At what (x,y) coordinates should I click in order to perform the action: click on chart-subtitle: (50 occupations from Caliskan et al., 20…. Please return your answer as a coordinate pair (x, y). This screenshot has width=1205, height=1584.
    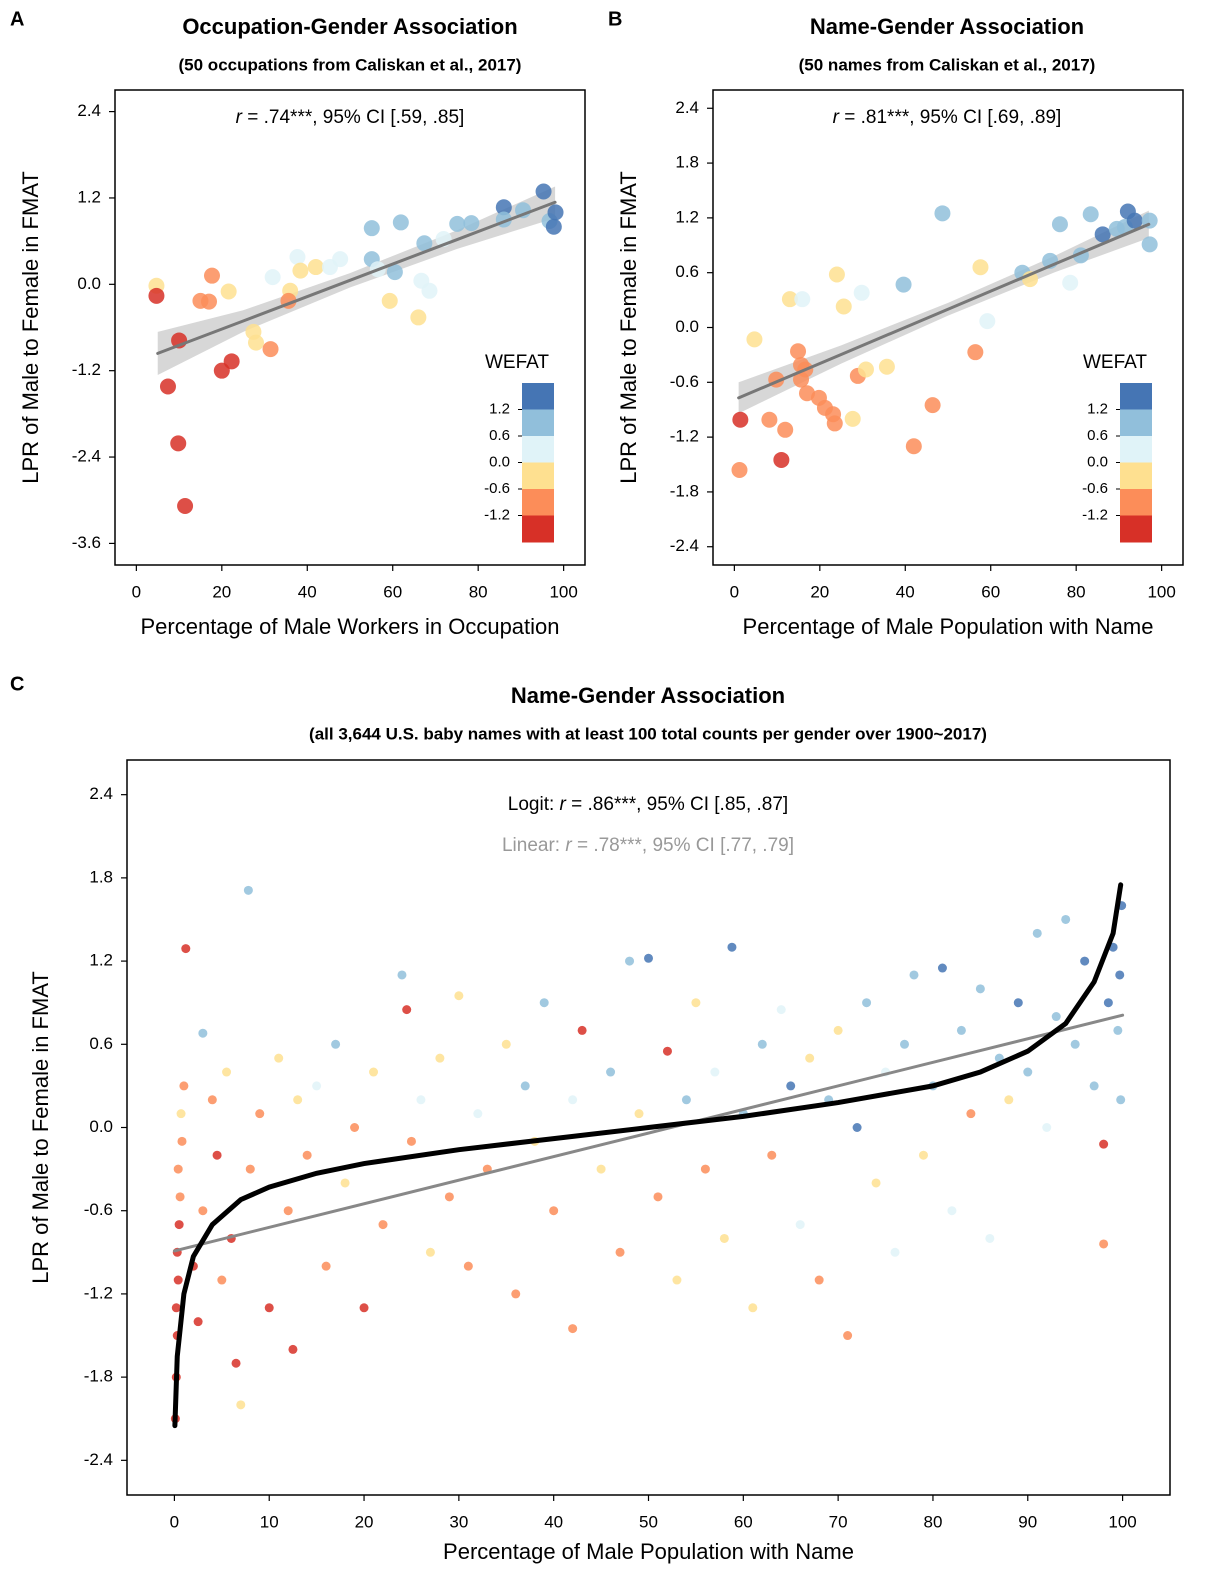
    Looking at the image, I should click on (350, 64).